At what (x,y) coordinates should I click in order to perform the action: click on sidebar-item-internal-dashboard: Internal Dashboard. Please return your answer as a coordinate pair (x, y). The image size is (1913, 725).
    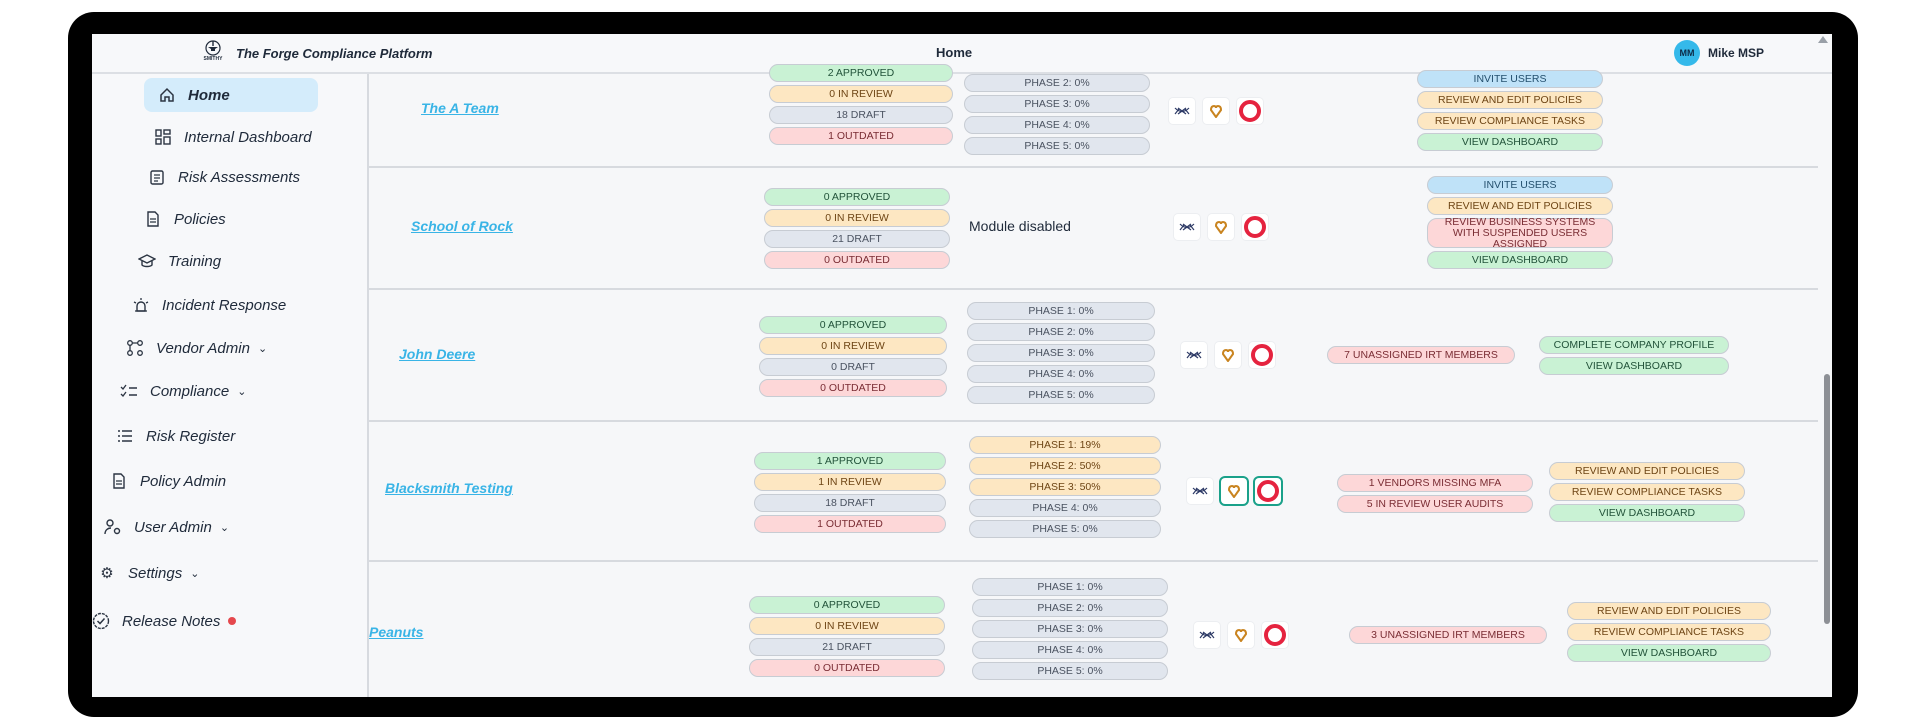
    Looking at the image, I should click on (233, 137).